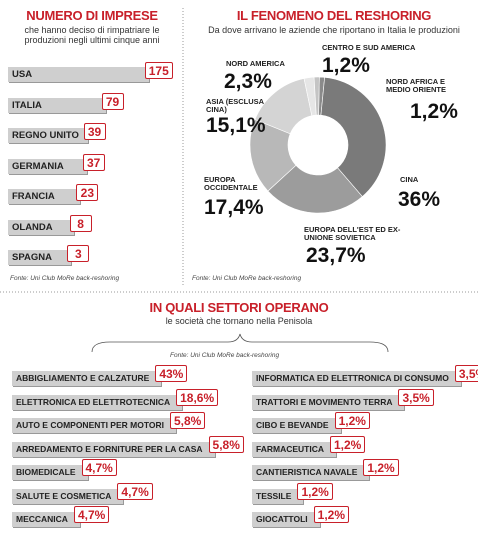 The image size is (478, 538). Describe the element at coordinates (292, 425) in the screenshot. I see `category-label: CIBO E BEVANDE` at that location.